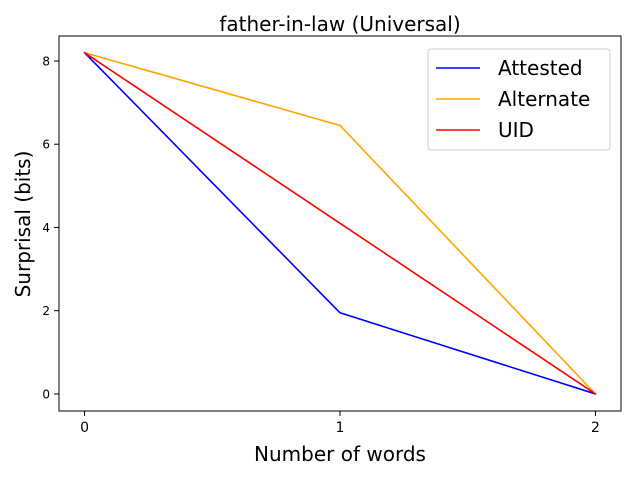 This screenshot has height=480, width=640. I want to click on y-tick-label: 2, so click(46, 311).